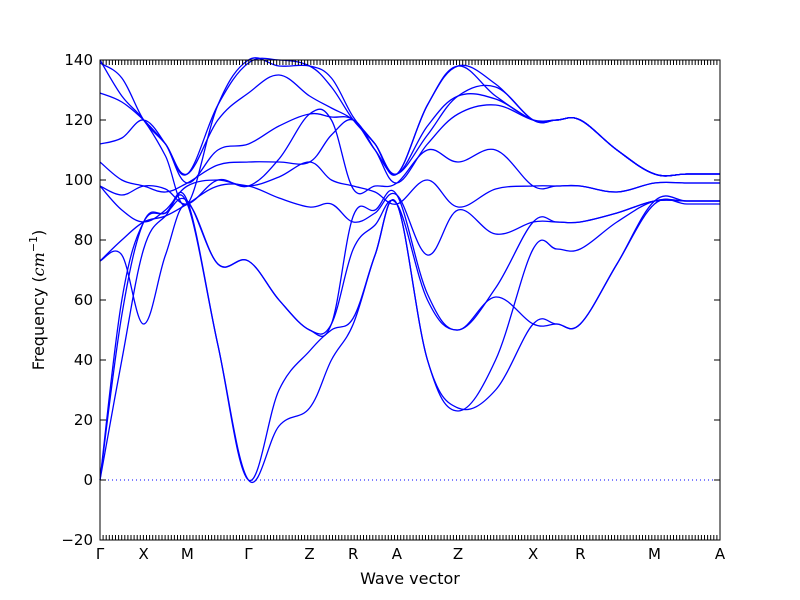 This screenshot has width=800, height=600. I want to click on y-tick-label: 100, so click(78, 180).